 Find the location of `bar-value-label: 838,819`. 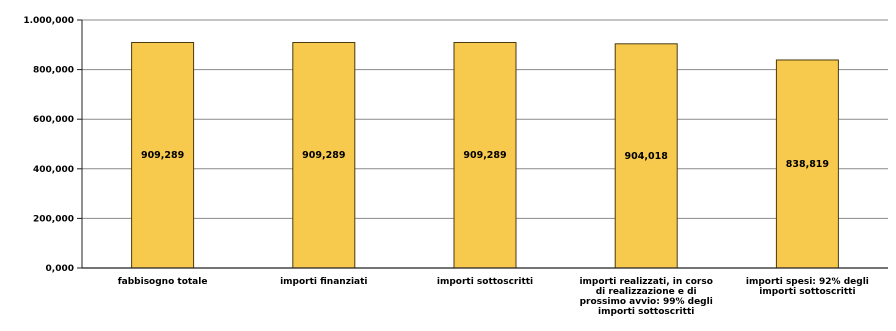

bar-value-label: 838,819 is located at coordinates (807, 164).